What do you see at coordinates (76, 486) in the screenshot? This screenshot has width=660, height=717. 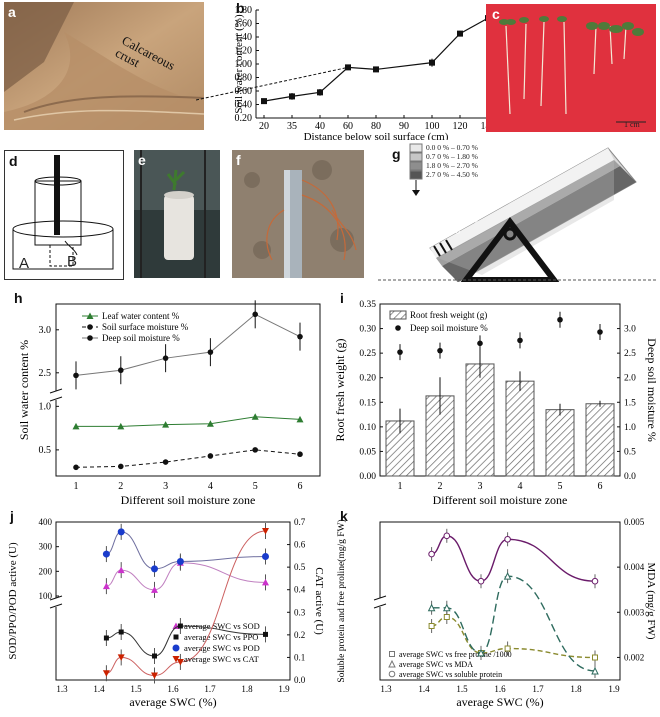 I see `x-tick-label: 1` at bounding box center [76, 486].